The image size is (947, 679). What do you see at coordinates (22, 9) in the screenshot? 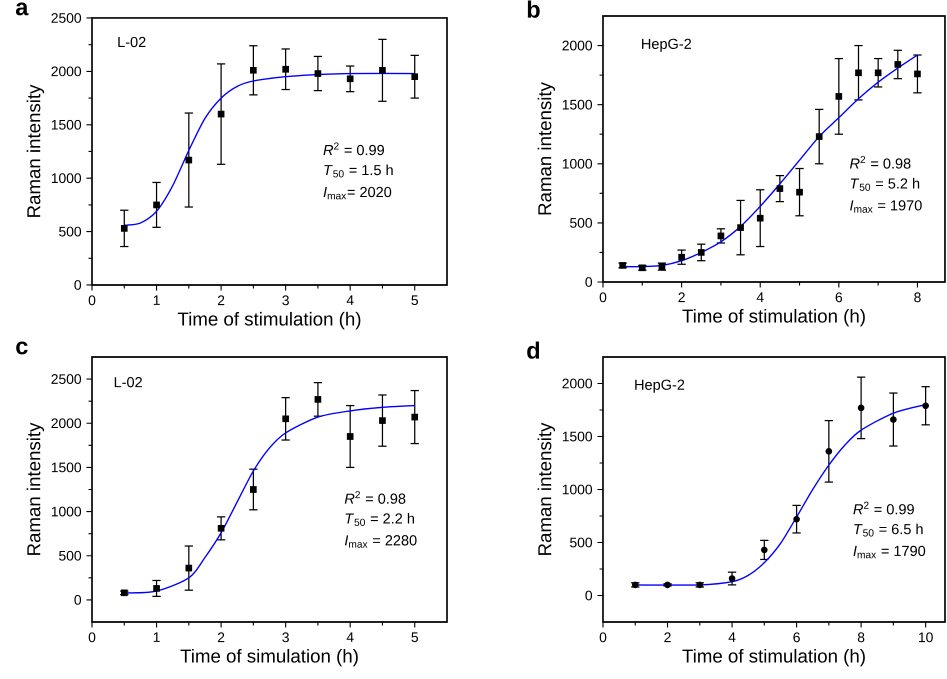
I see `chart-title: a` at bounding box center [22, 9].